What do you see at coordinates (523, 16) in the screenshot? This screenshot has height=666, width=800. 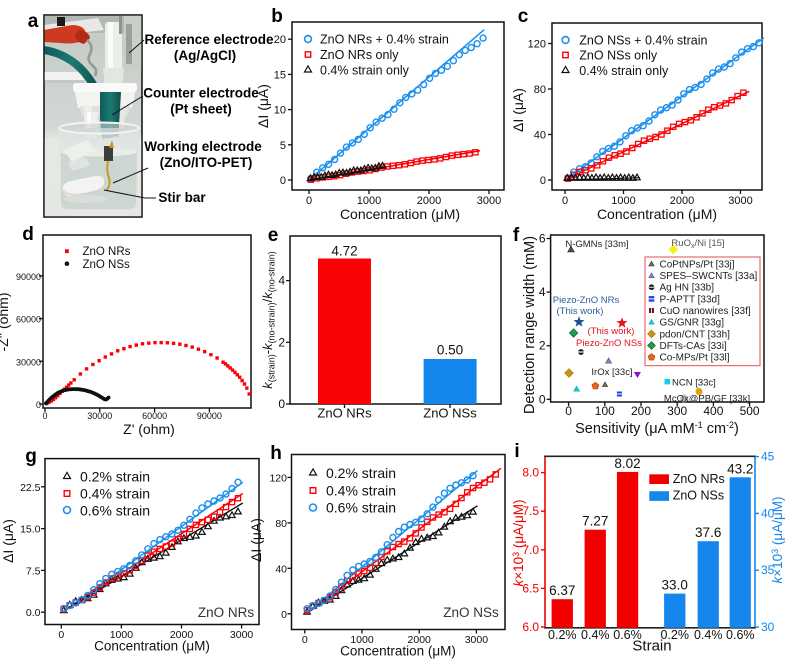 I see `svg-text: c` at bounding box center [523, 16].